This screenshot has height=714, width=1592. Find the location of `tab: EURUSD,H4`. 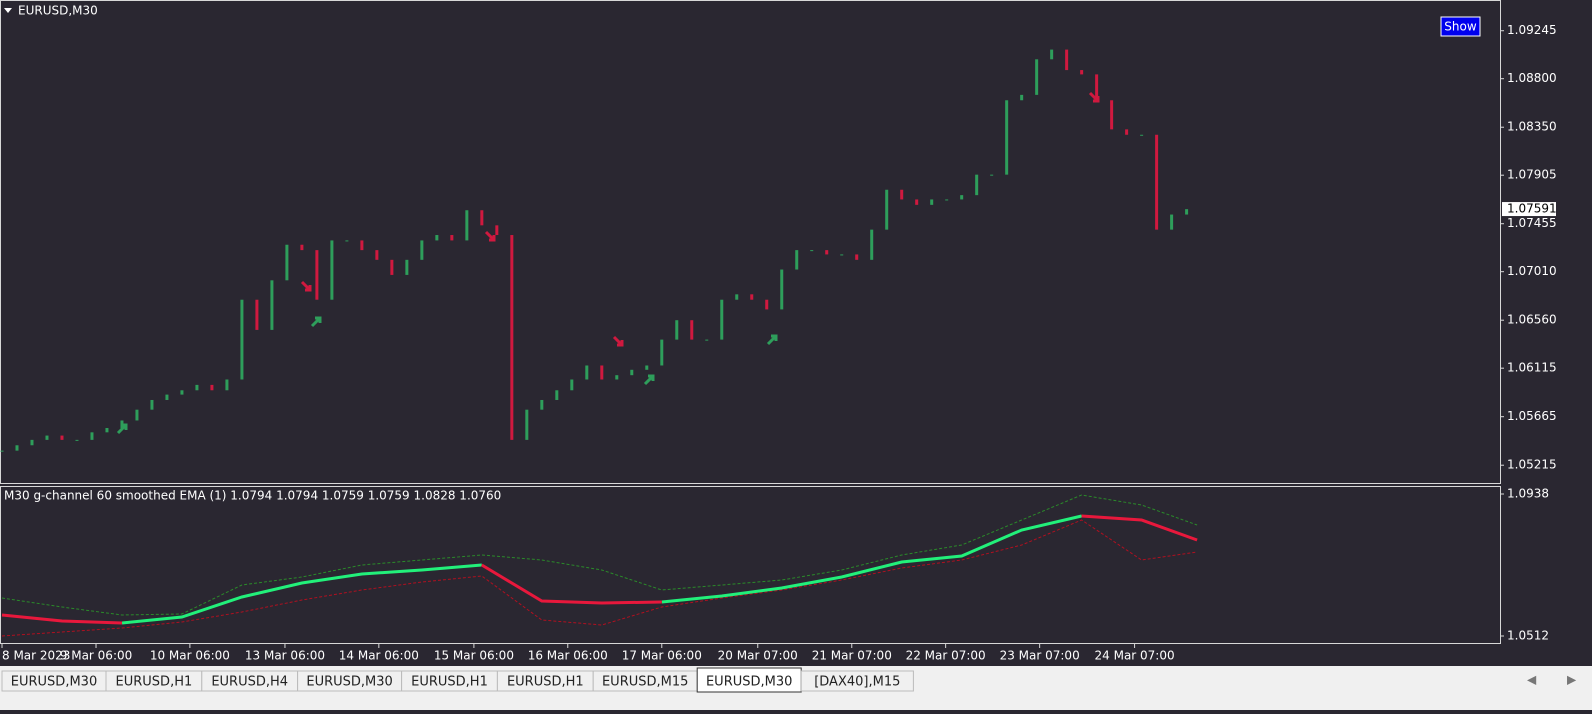

tab: EURUSD,H4 is located at coordinates (250, 681).